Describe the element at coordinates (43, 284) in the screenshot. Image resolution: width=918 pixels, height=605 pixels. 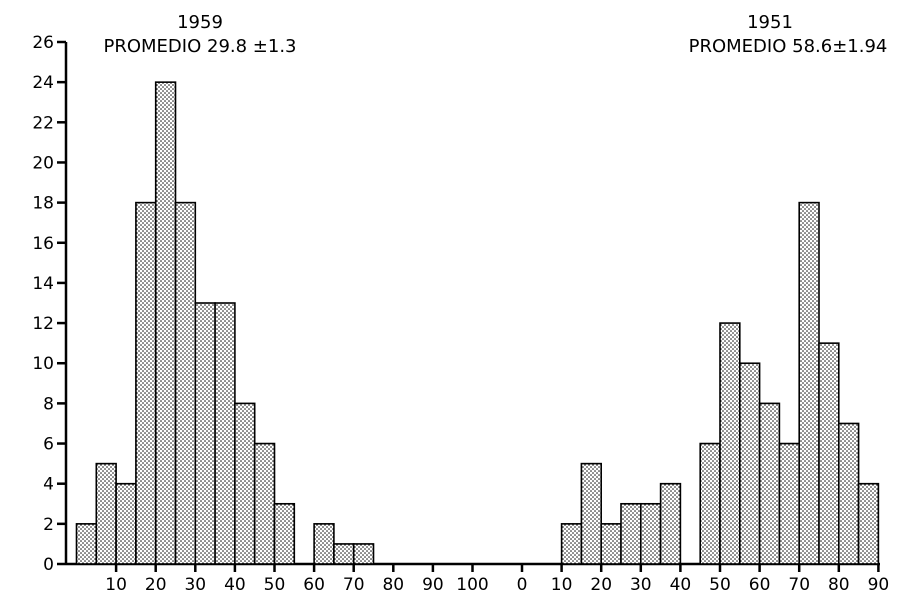
I see `y-tick-label: 14` at that location.